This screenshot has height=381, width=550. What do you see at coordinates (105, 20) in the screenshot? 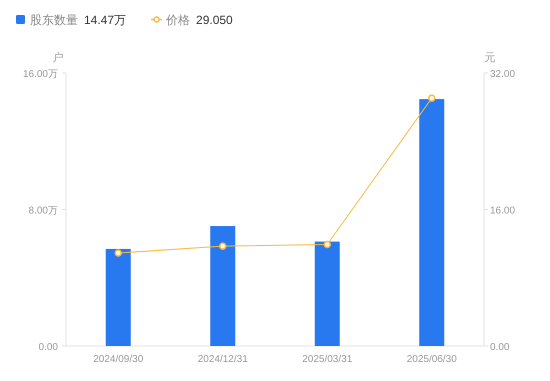
I see `text: 14.47万` at bounding box center [105, 20].